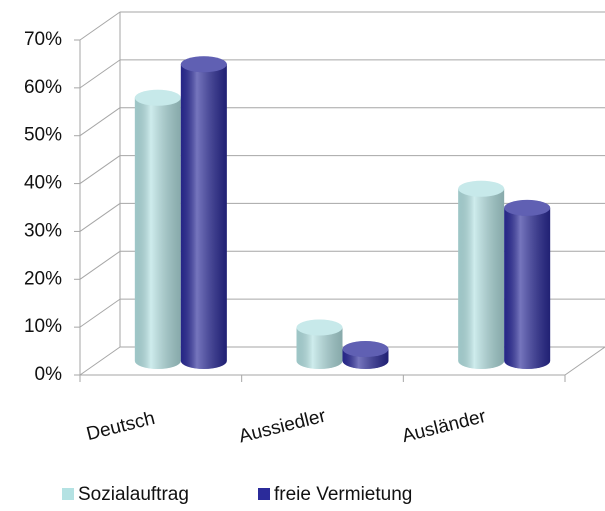  What do you see at coordinates (43, 87) in the screenshot?
I see `y-tick-label: 60%` at bounding box center [43, 87].